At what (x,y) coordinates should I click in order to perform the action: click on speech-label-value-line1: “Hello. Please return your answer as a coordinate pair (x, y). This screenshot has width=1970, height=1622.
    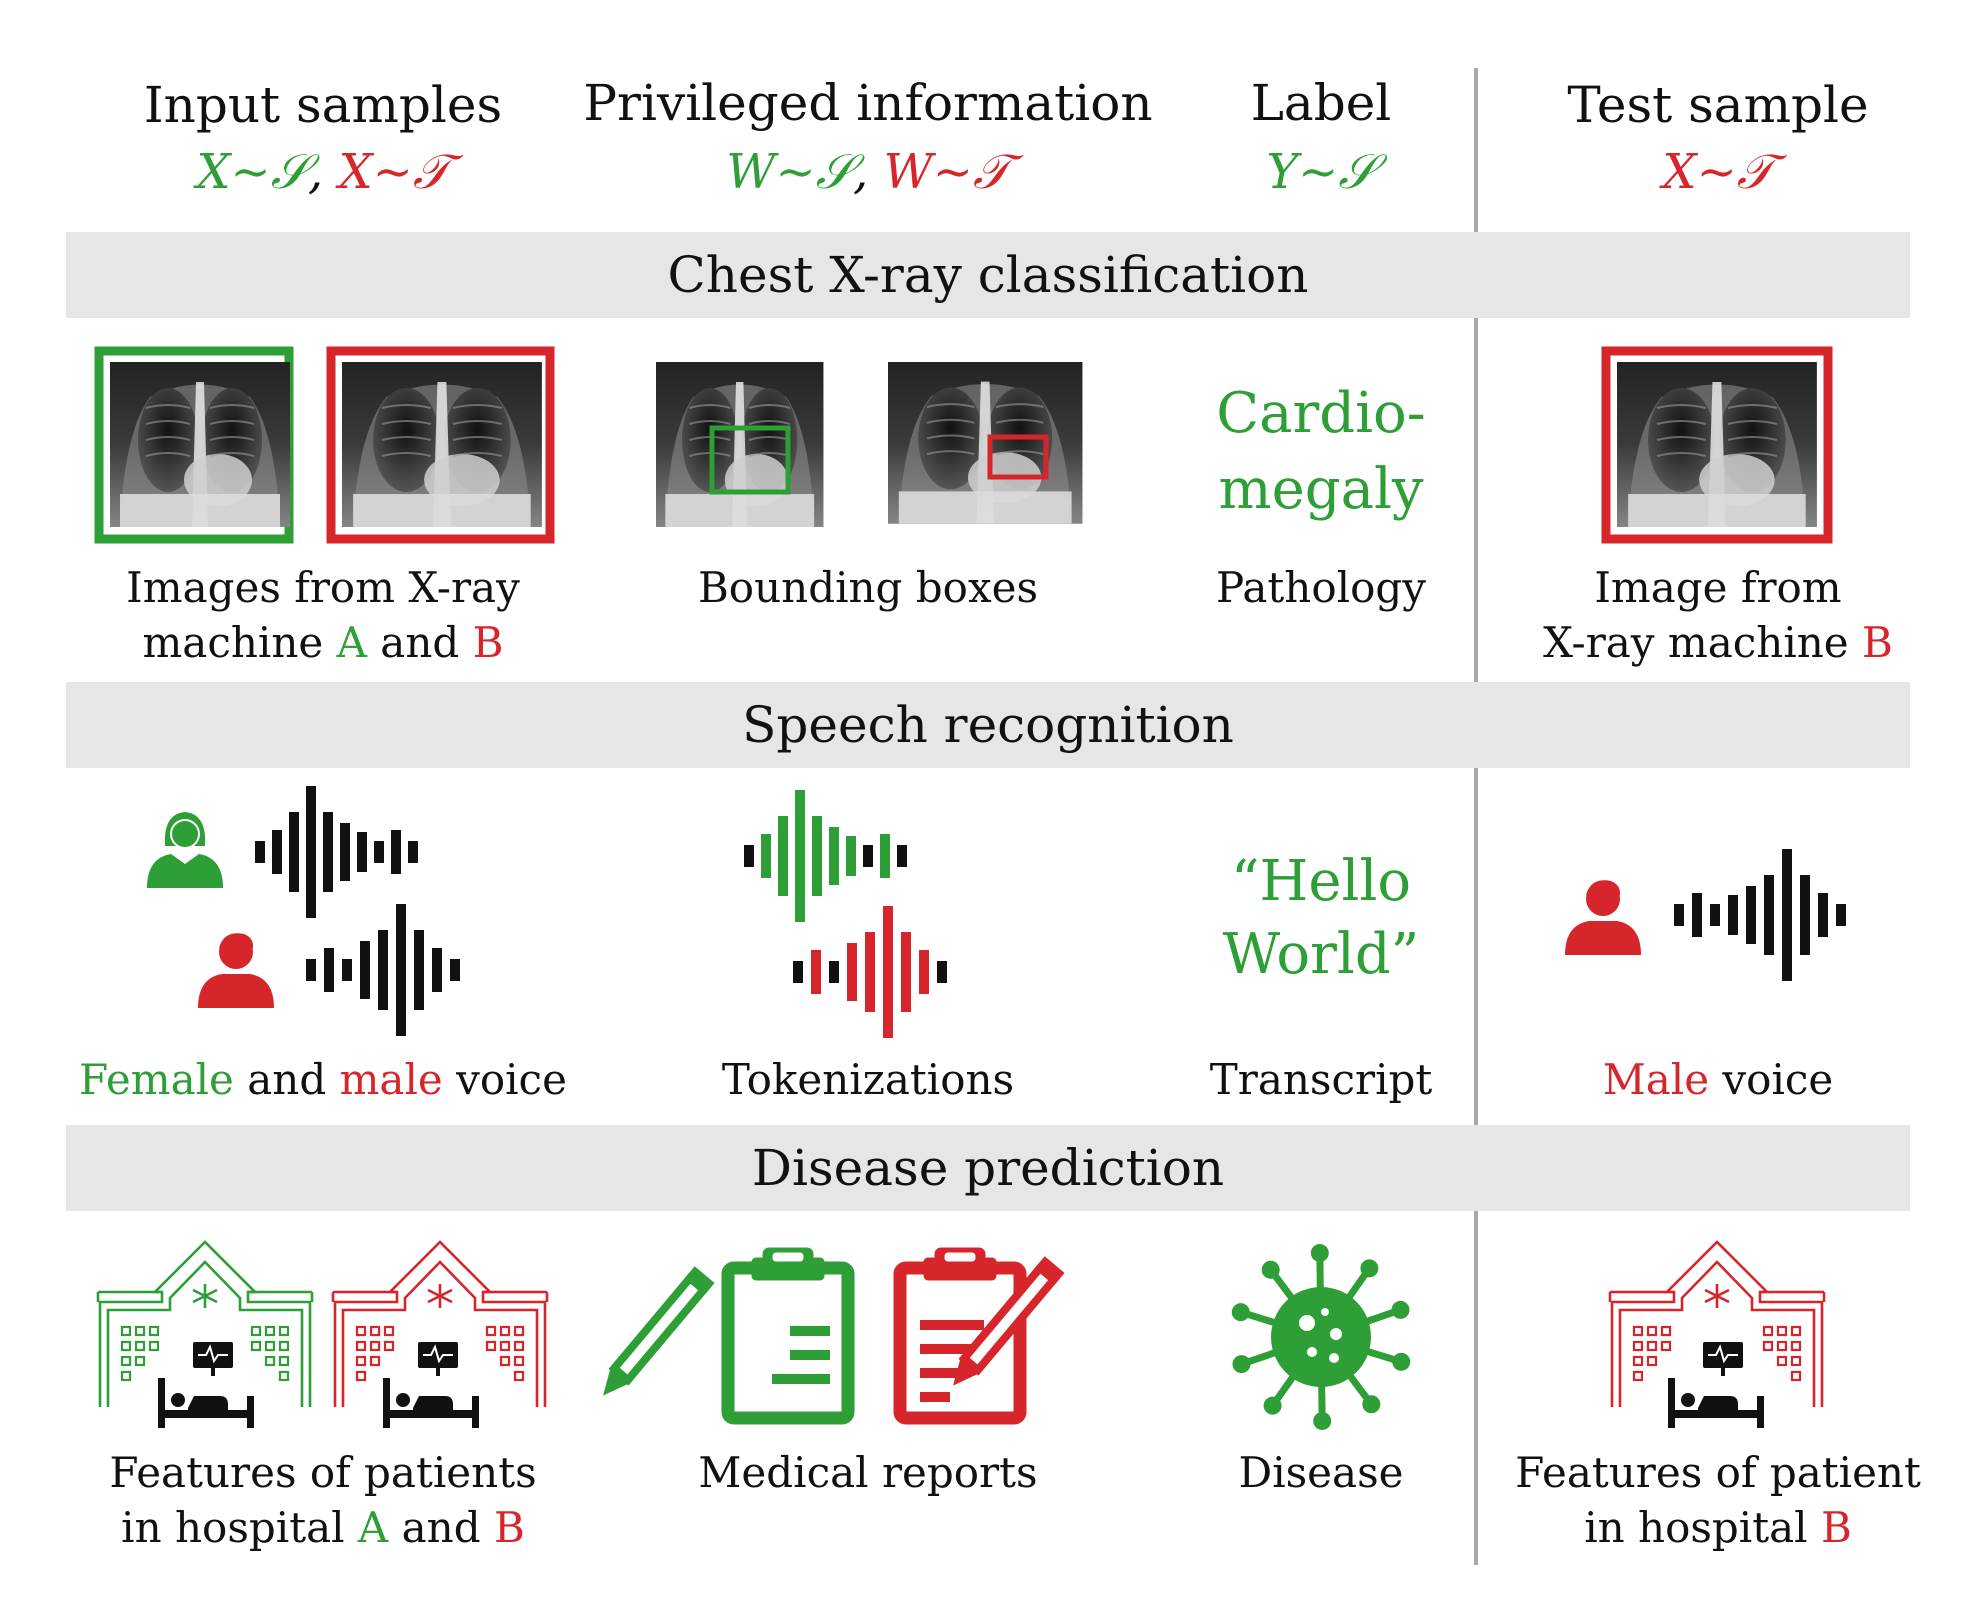
    Looking at the image, I should click on (1321, 881).